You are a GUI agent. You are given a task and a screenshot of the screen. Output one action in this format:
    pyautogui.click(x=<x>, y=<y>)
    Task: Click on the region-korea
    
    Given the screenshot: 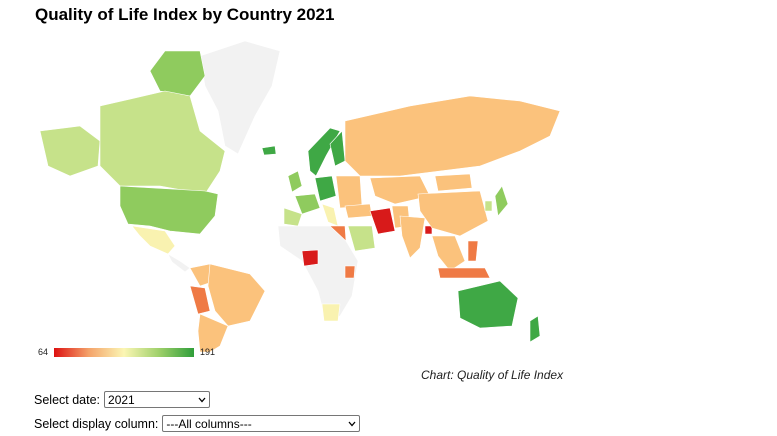 What is the action you would take?
    pyautogui.click(x=488, y=206)
    